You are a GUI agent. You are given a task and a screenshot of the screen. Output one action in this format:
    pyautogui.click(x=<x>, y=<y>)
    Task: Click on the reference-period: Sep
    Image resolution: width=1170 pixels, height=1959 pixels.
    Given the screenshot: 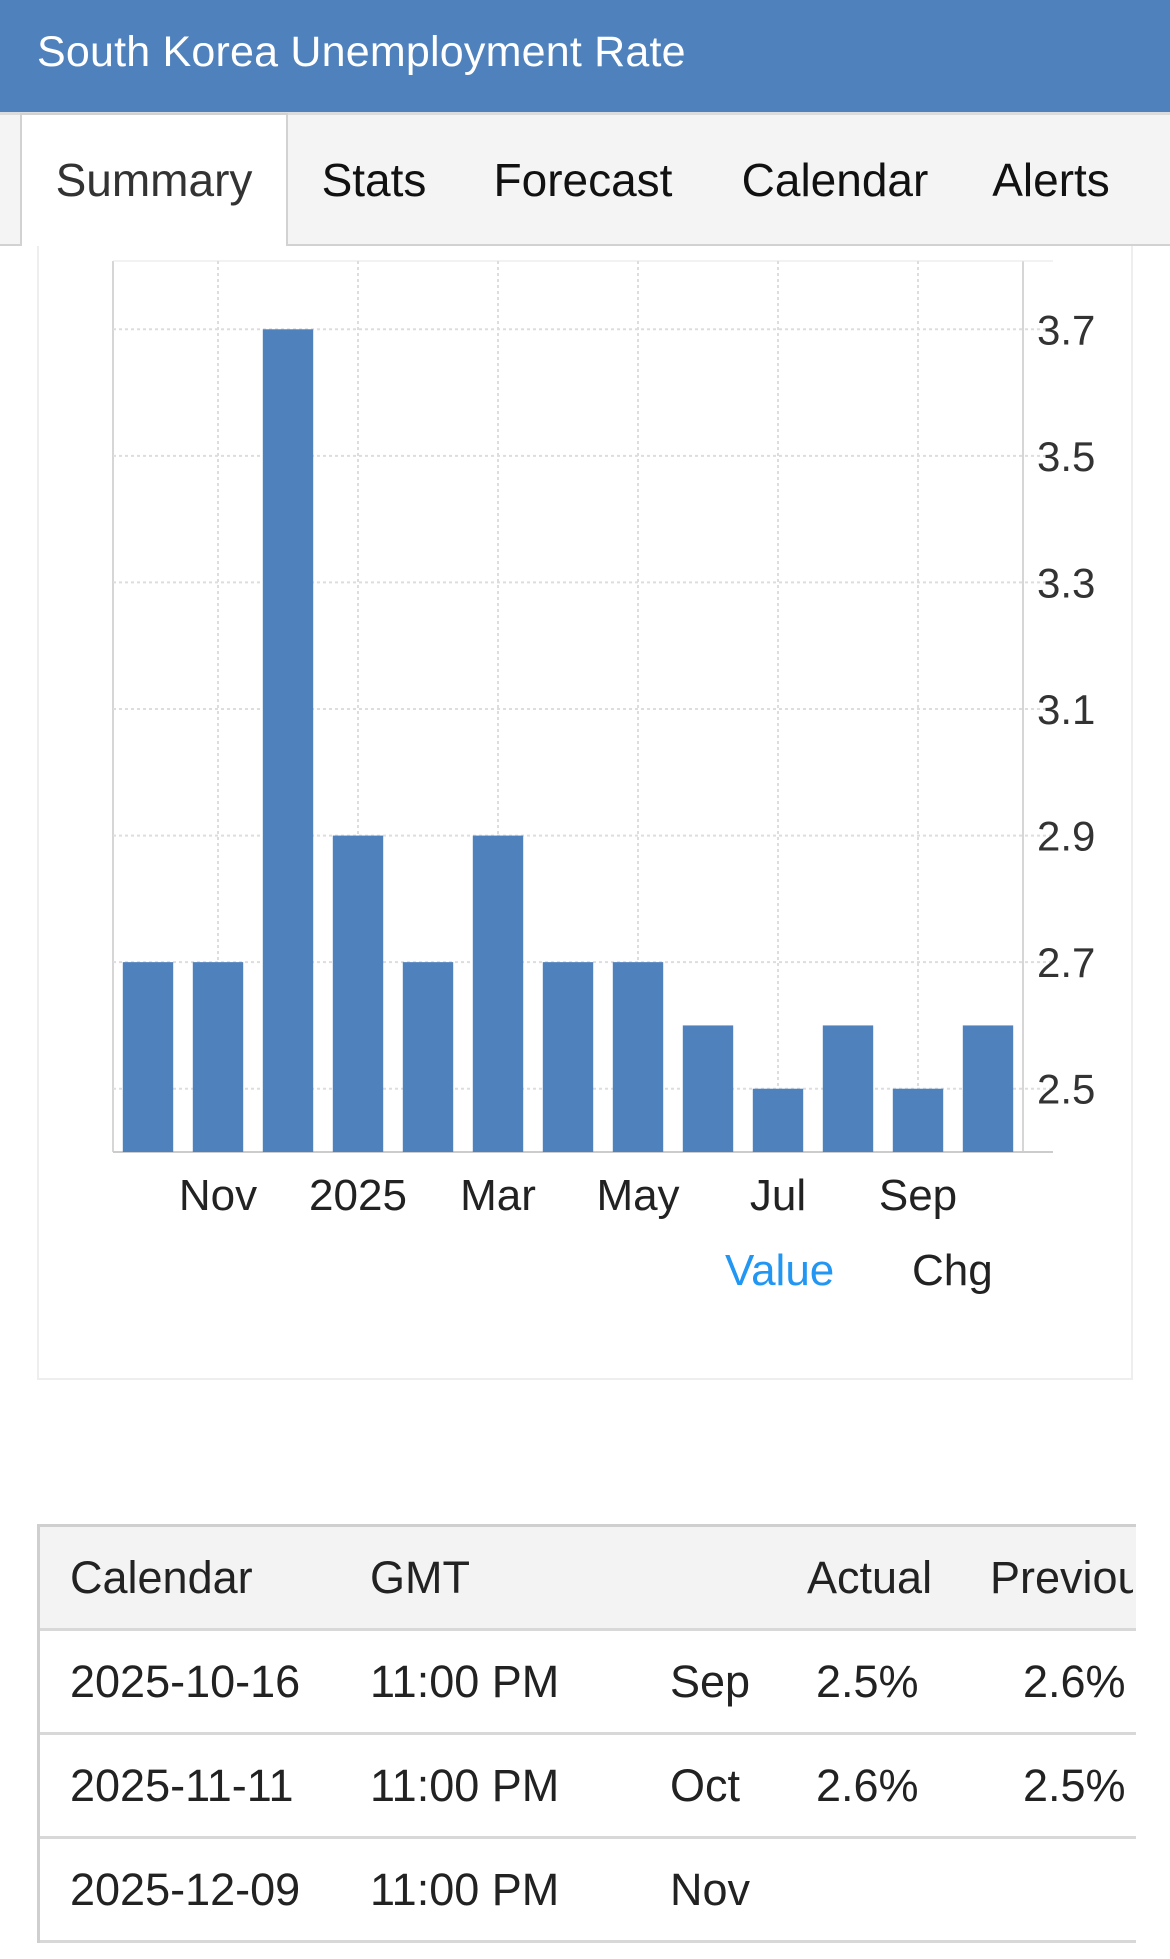 What is the action you would take?
    pyautogui.click(x=710, y=1681)
    